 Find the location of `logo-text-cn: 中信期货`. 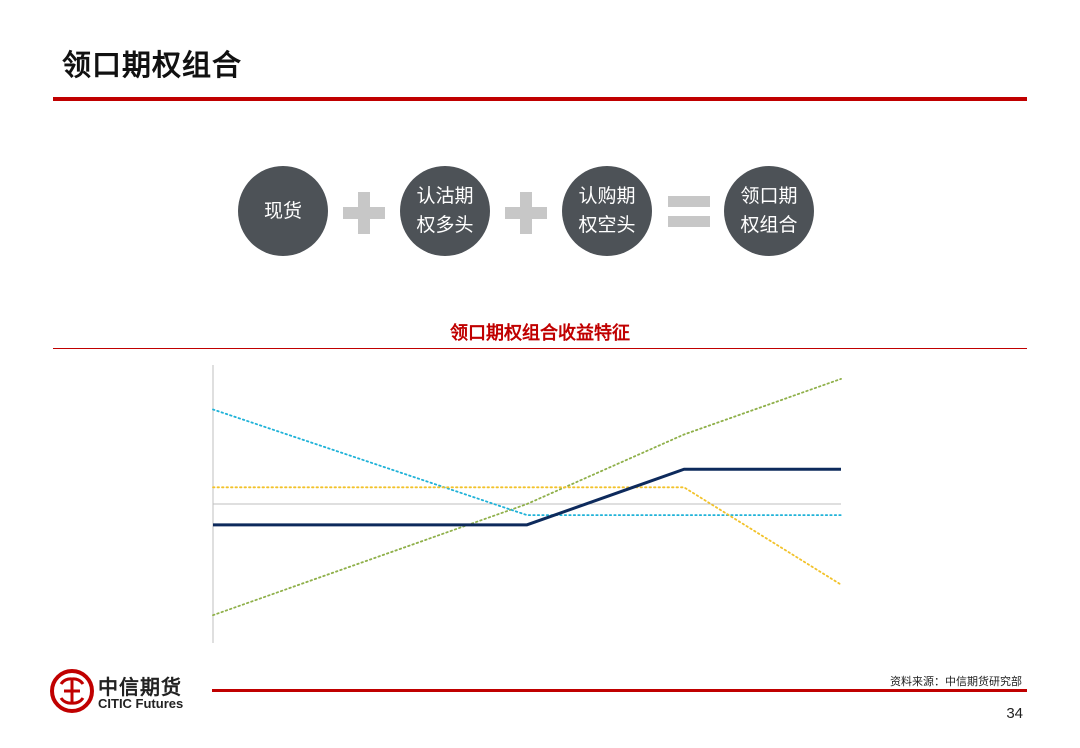

logo-text-cn: 中信期货 is located at coordinates (140, 687).